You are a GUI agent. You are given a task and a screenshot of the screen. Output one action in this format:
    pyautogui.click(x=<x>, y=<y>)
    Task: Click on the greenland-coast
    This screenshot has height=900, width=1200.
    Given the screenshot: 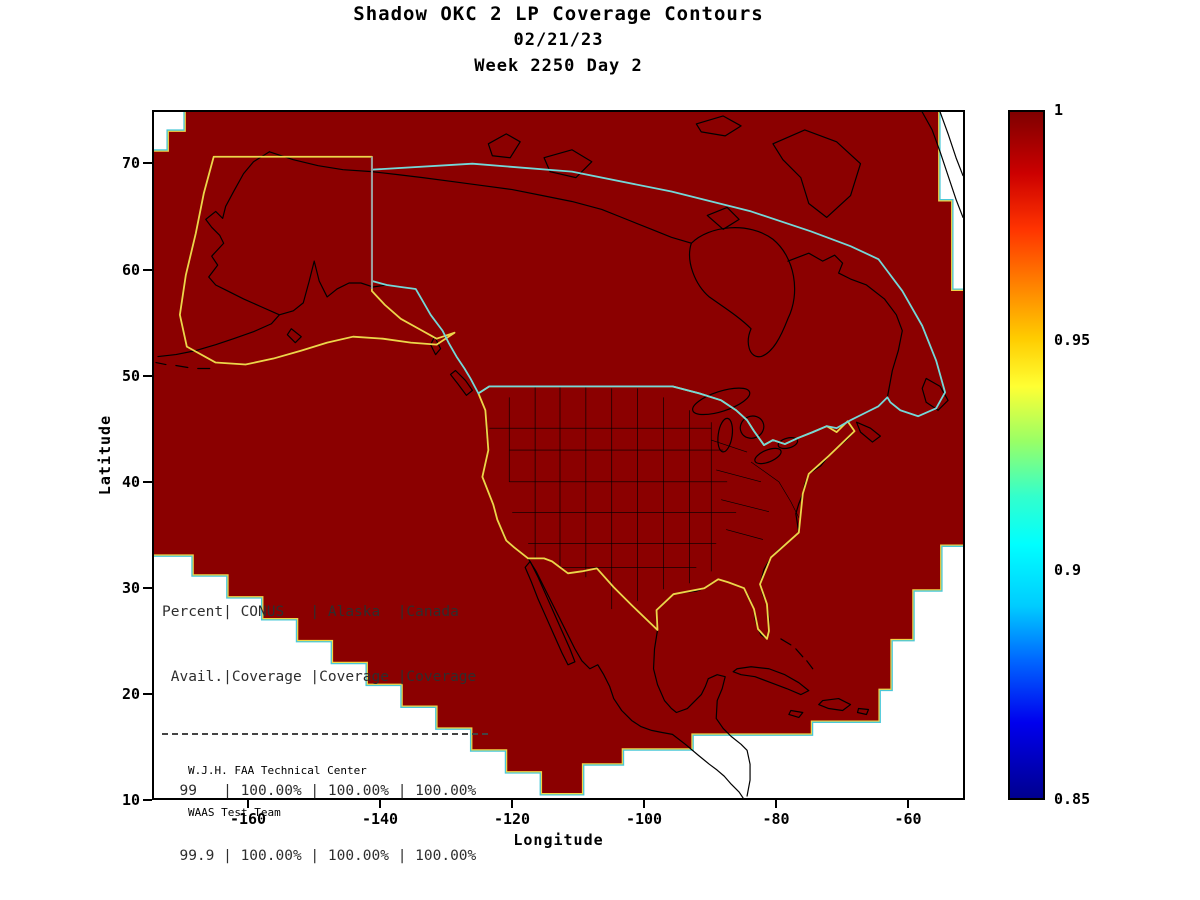 What is the action you would take?
    pyautogui.click(x=942, y=165)
    